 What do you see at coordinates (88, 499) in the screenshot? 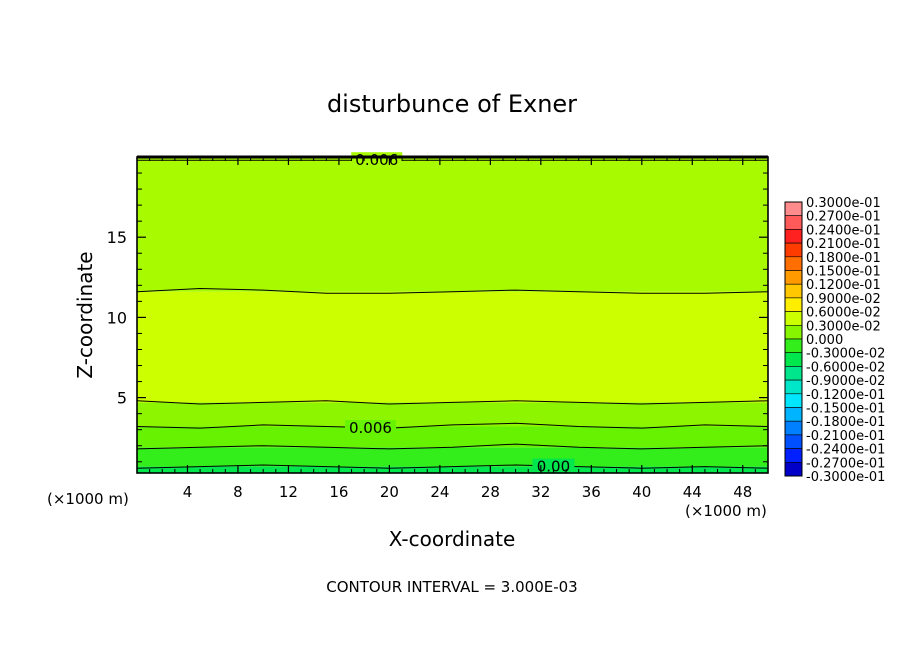
I see `x-unit-left: (×1000 m)` at bounding box center [88, 499].